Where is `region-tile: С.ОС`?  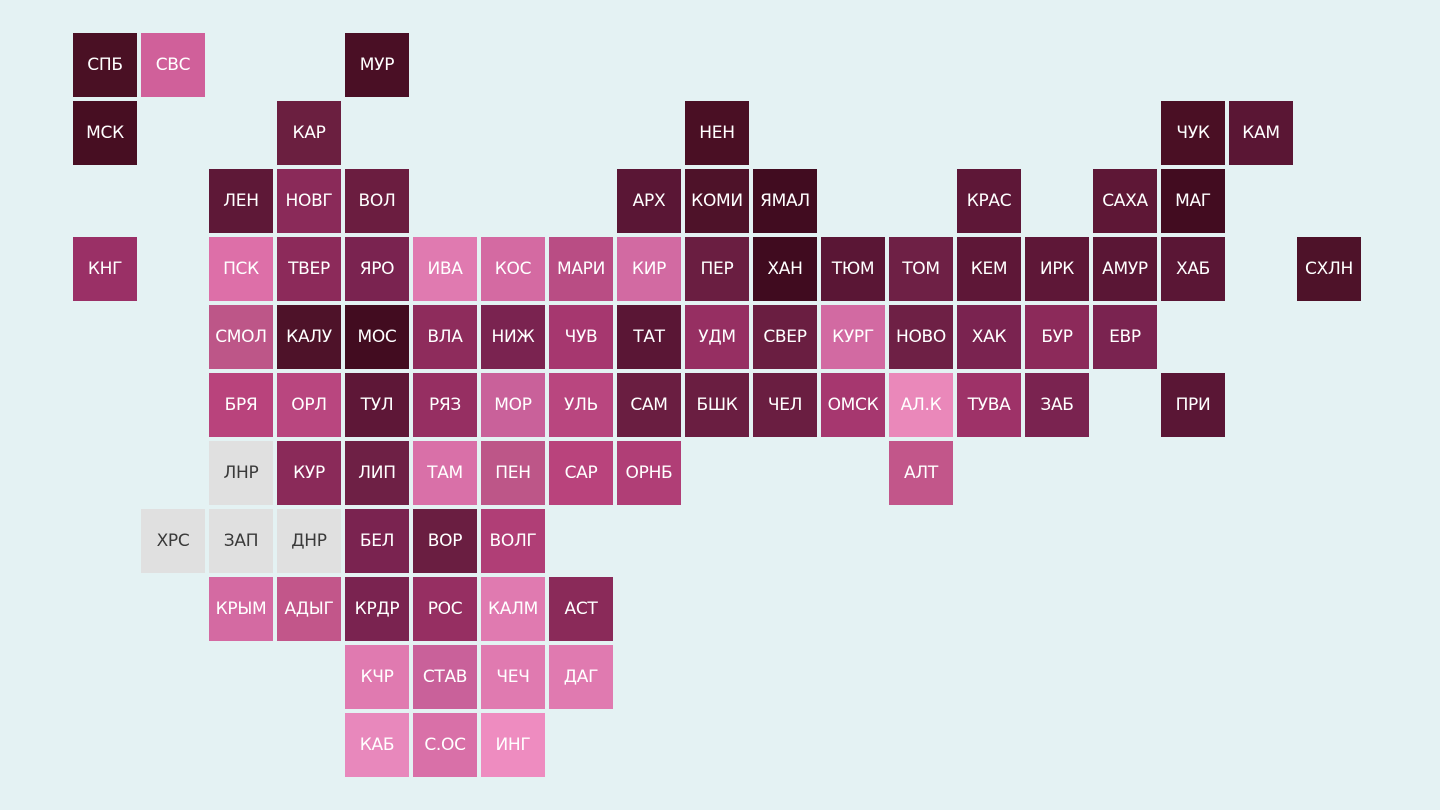 region-tile: С.ОС is located at coordinates (445, 745).